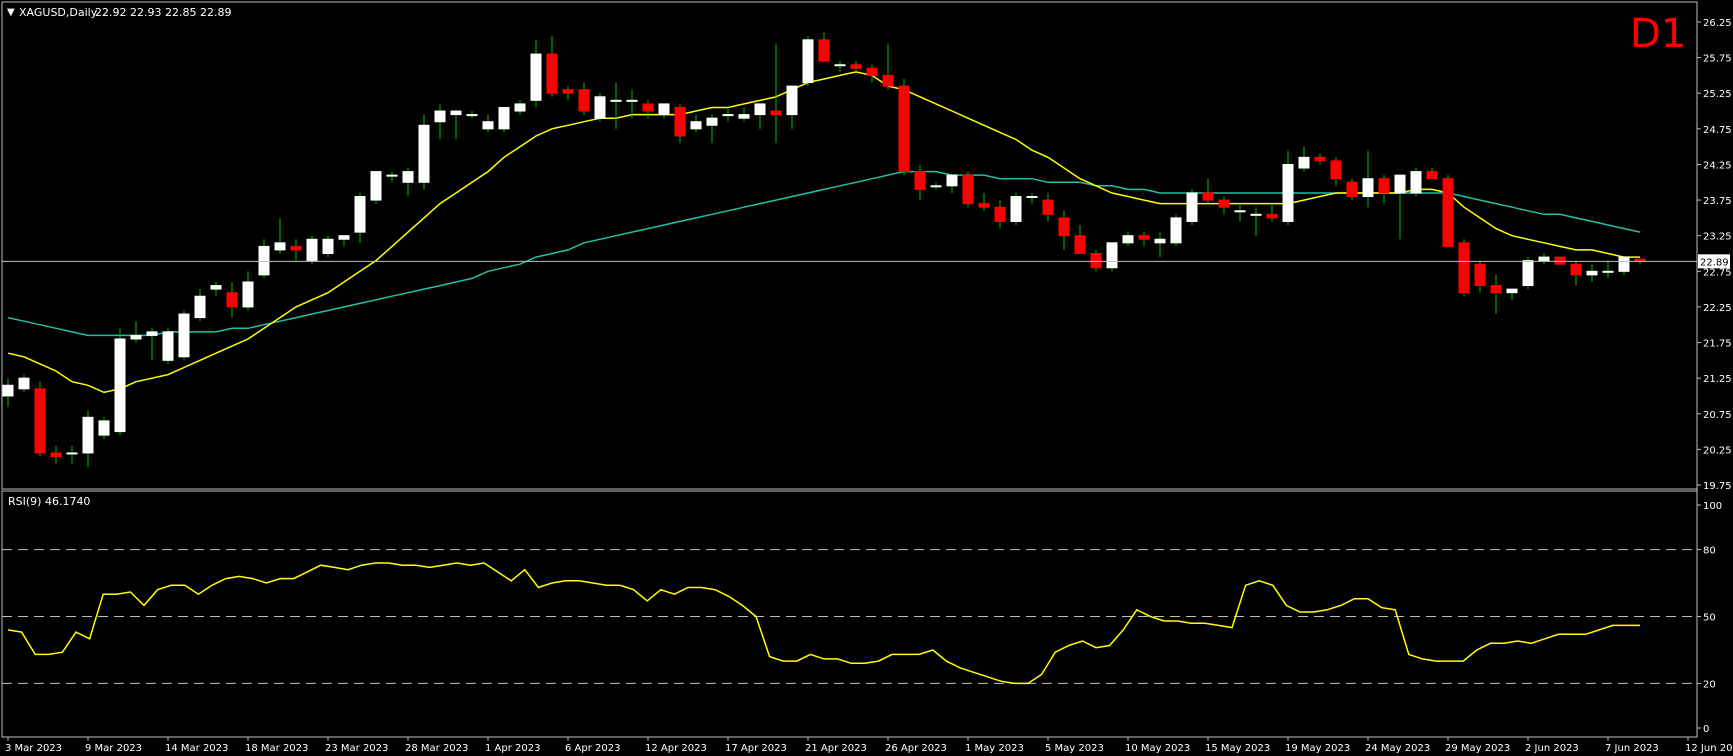  Describe the element at coordinates (276, 748) in the screenshot. I see `time-axis-label: 18 Mar 2023` at that location.